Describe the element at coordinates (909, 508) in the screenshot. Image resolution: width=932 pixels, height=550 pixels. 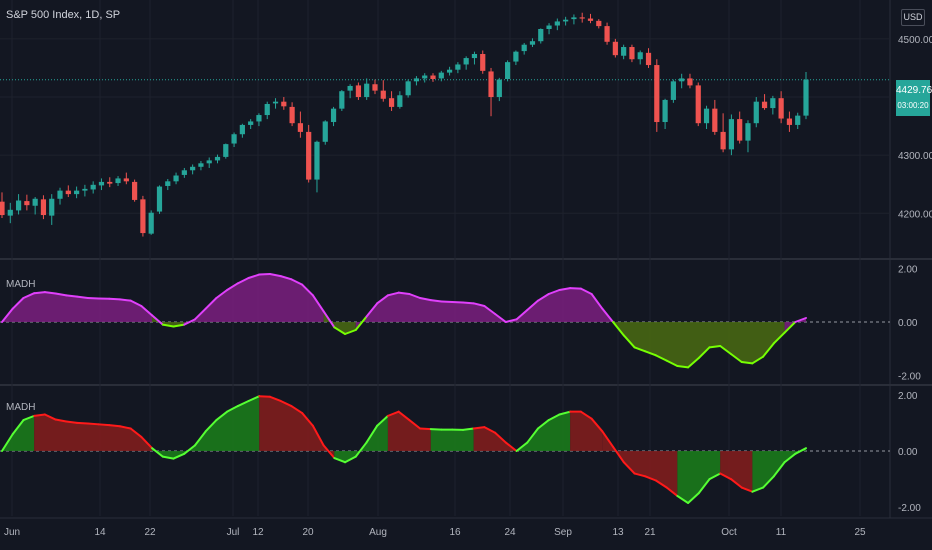
I see `y-tick-label: -2.00` at that location.